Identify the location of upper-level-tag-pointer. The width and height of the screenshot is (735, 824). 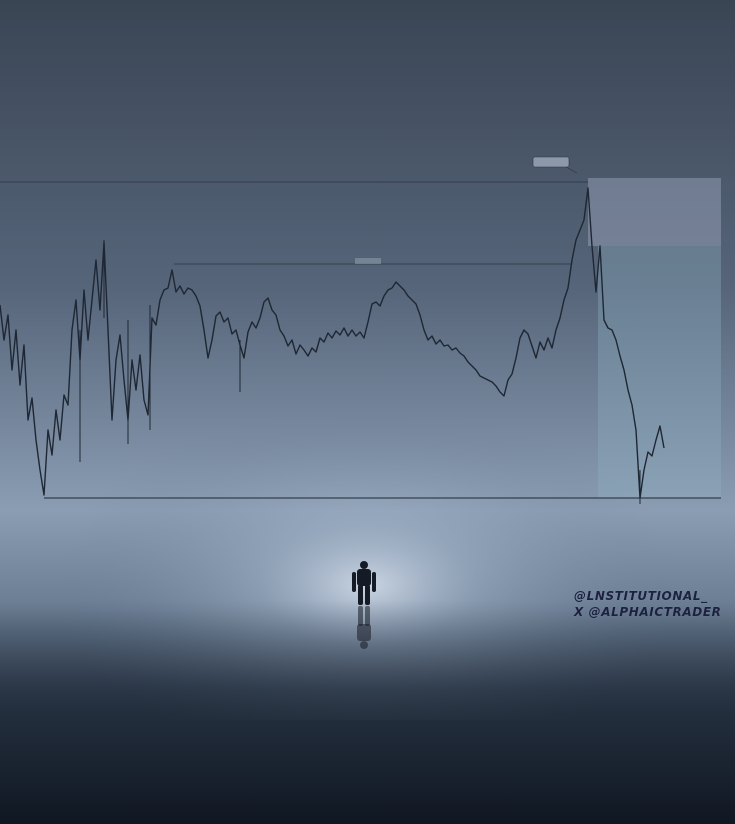
(571, 170).